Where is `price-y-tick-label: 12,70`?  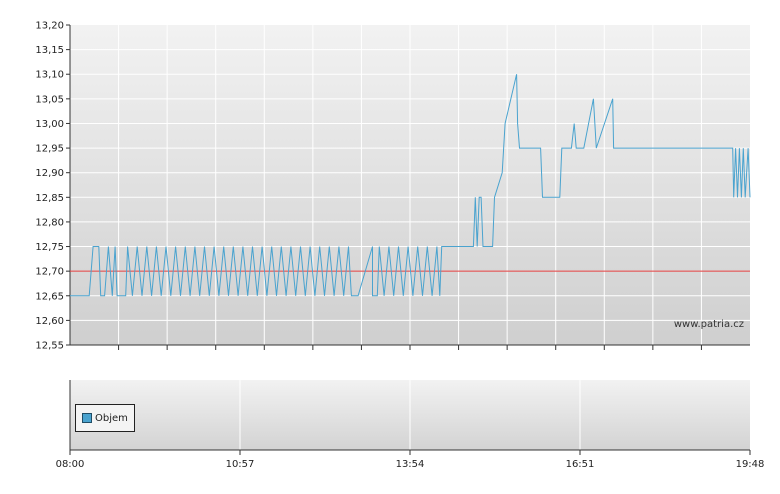
price-y-tick-label: 12,70 is located at coordinates (49, 272).